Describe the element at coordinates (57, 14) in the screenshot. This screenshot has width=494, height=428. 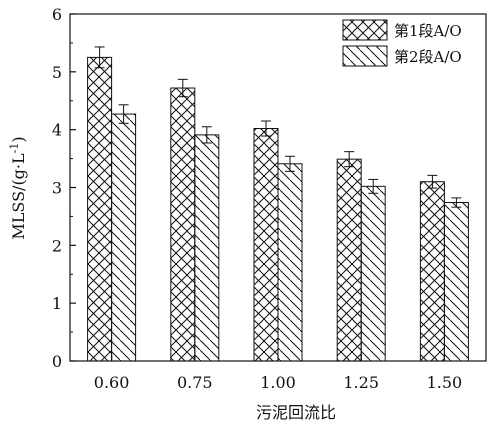
I see `y-tick-label: 6` at that location.